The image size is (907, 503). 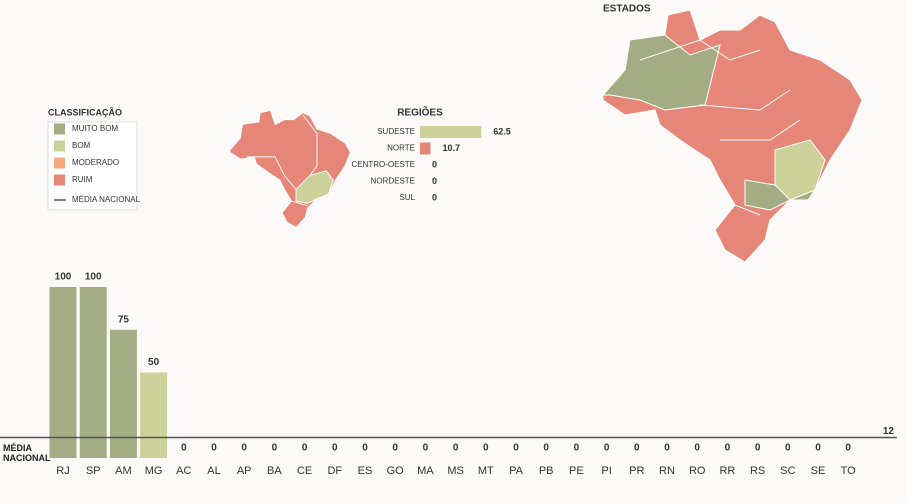 What do you see at coordinates (81, 145) in the screenshot?
I see `legend-label: BOM` at bounding box center [81, 145].